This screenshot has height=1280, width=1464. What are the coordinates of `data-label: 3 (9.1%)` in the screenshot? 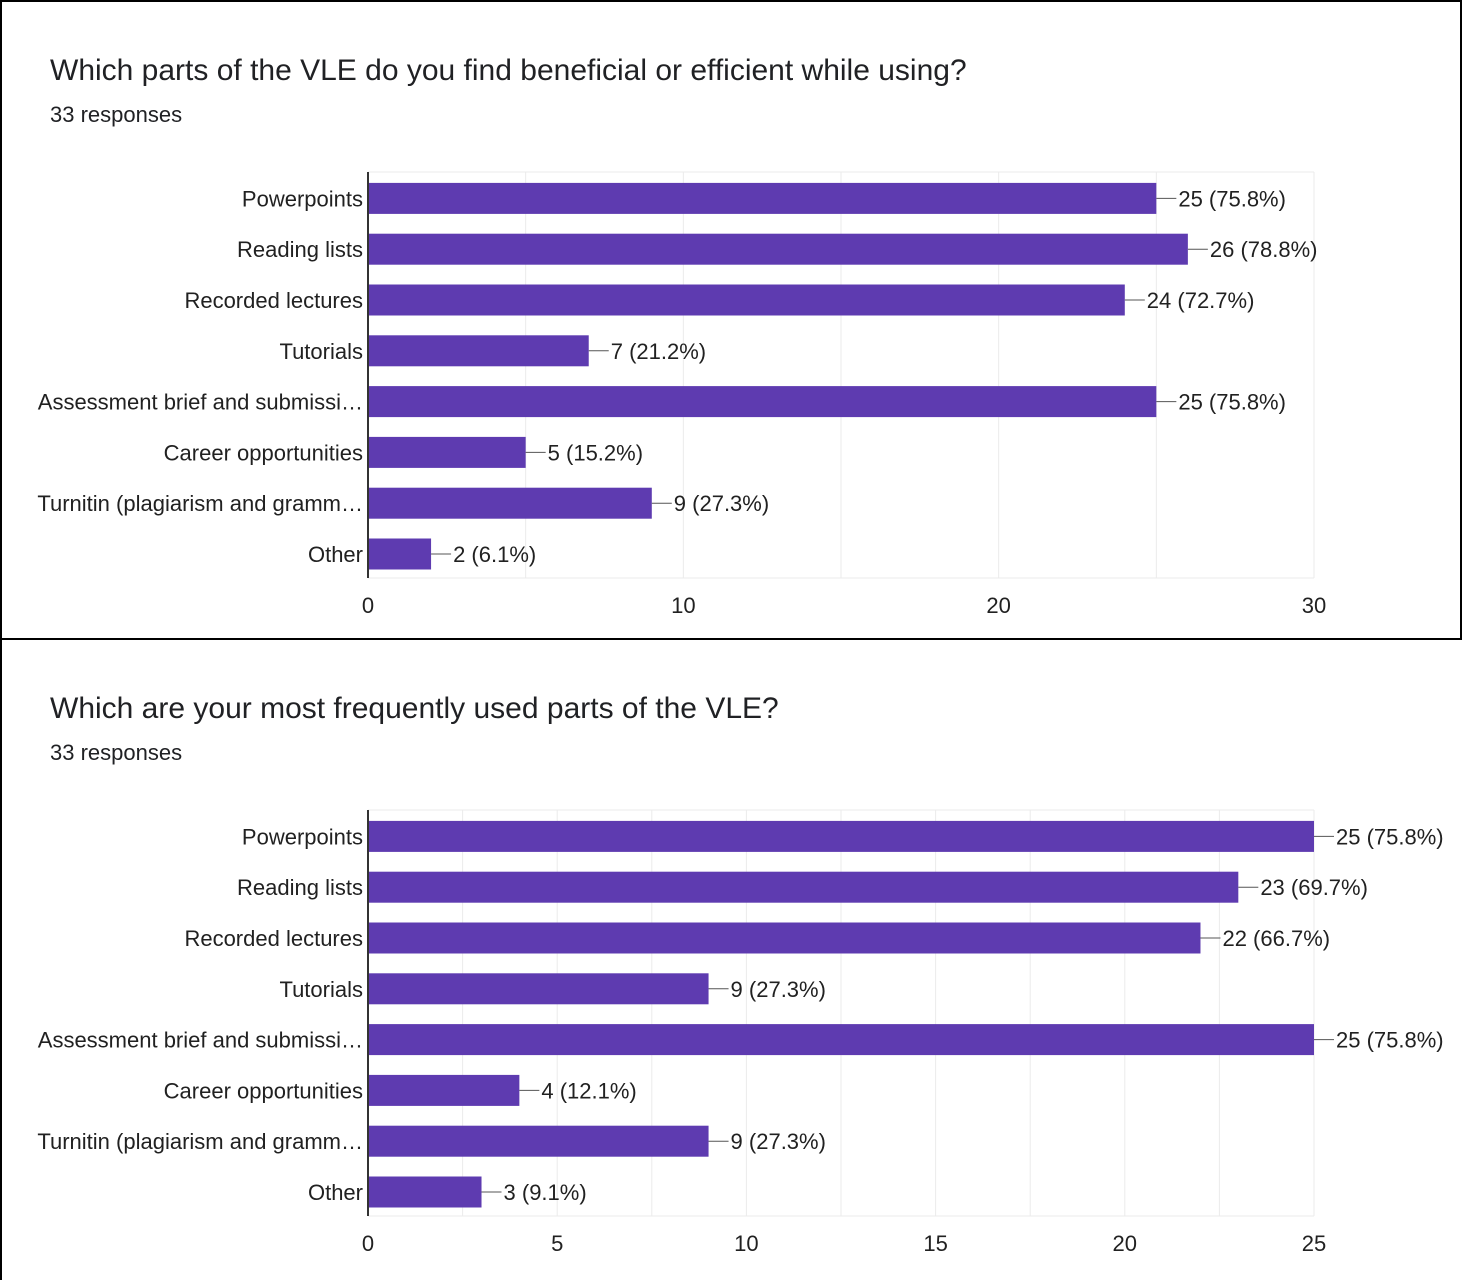 It's located at (545, 1192).